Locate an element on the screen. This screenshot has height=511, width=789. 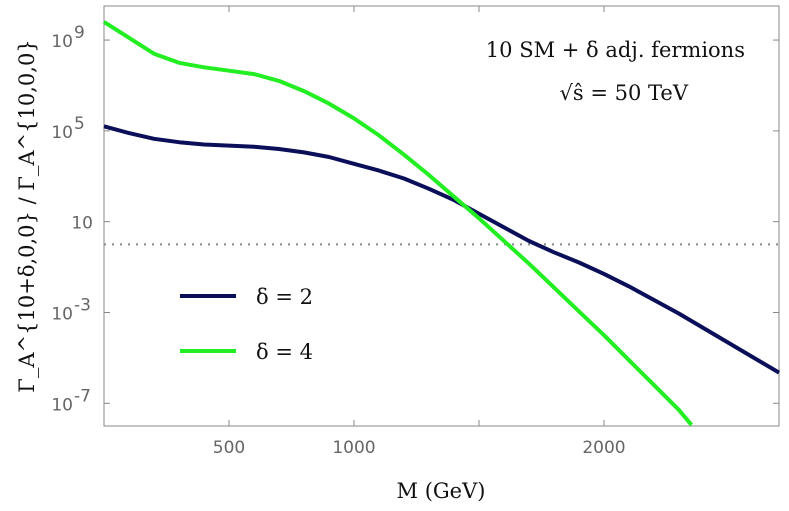
legend: δ = 2 δ = 4 is located at coordinates (246, 324).